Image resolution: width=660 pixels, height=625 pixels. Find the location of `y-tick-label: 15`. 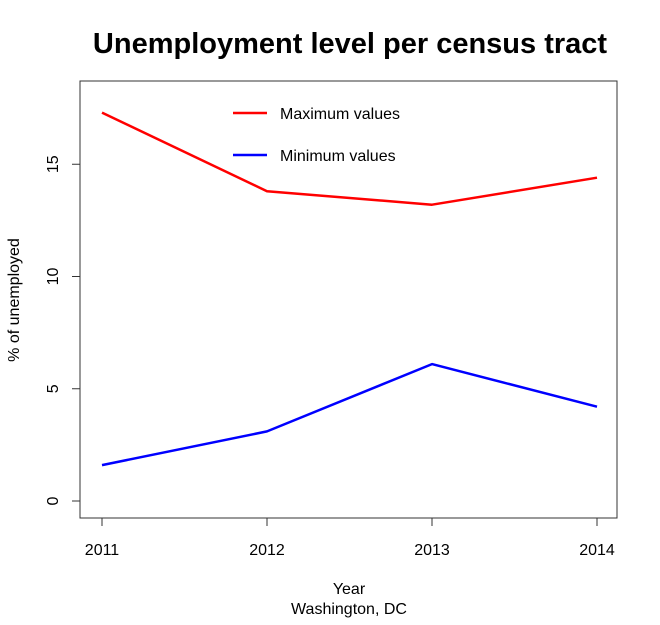

y-tick-label: 15 is located at coordinates (53, 164).